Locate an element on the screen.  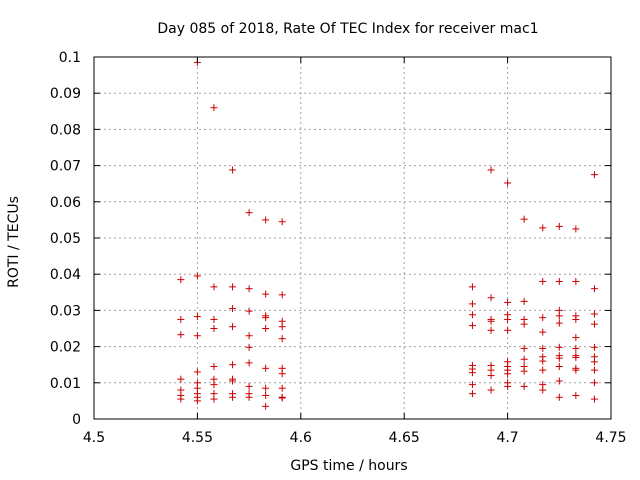
y-axis-label: ROTI / TECUs is located at coordinates (14, 242).